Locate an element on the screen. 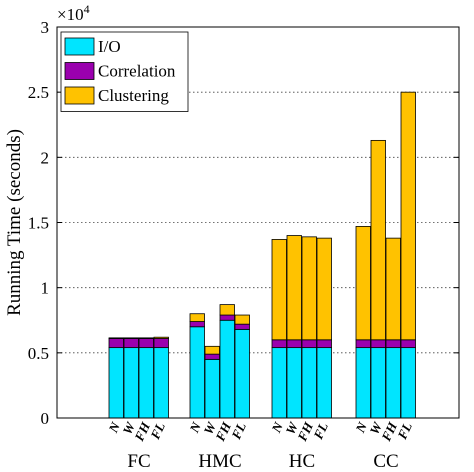 The height and width of the screenshot is (472, 474). legend-label-correlation: Correlation is located at coordinates (137, 71).